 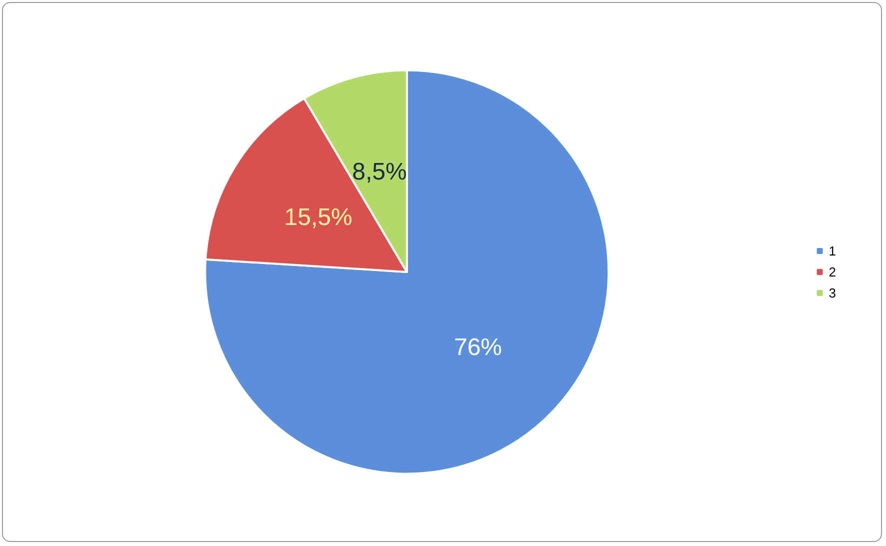 What do you see at coordinates (318, 218) in the screenshot?
I see `data-label: 15,5%` at bounding box center [318, 218].